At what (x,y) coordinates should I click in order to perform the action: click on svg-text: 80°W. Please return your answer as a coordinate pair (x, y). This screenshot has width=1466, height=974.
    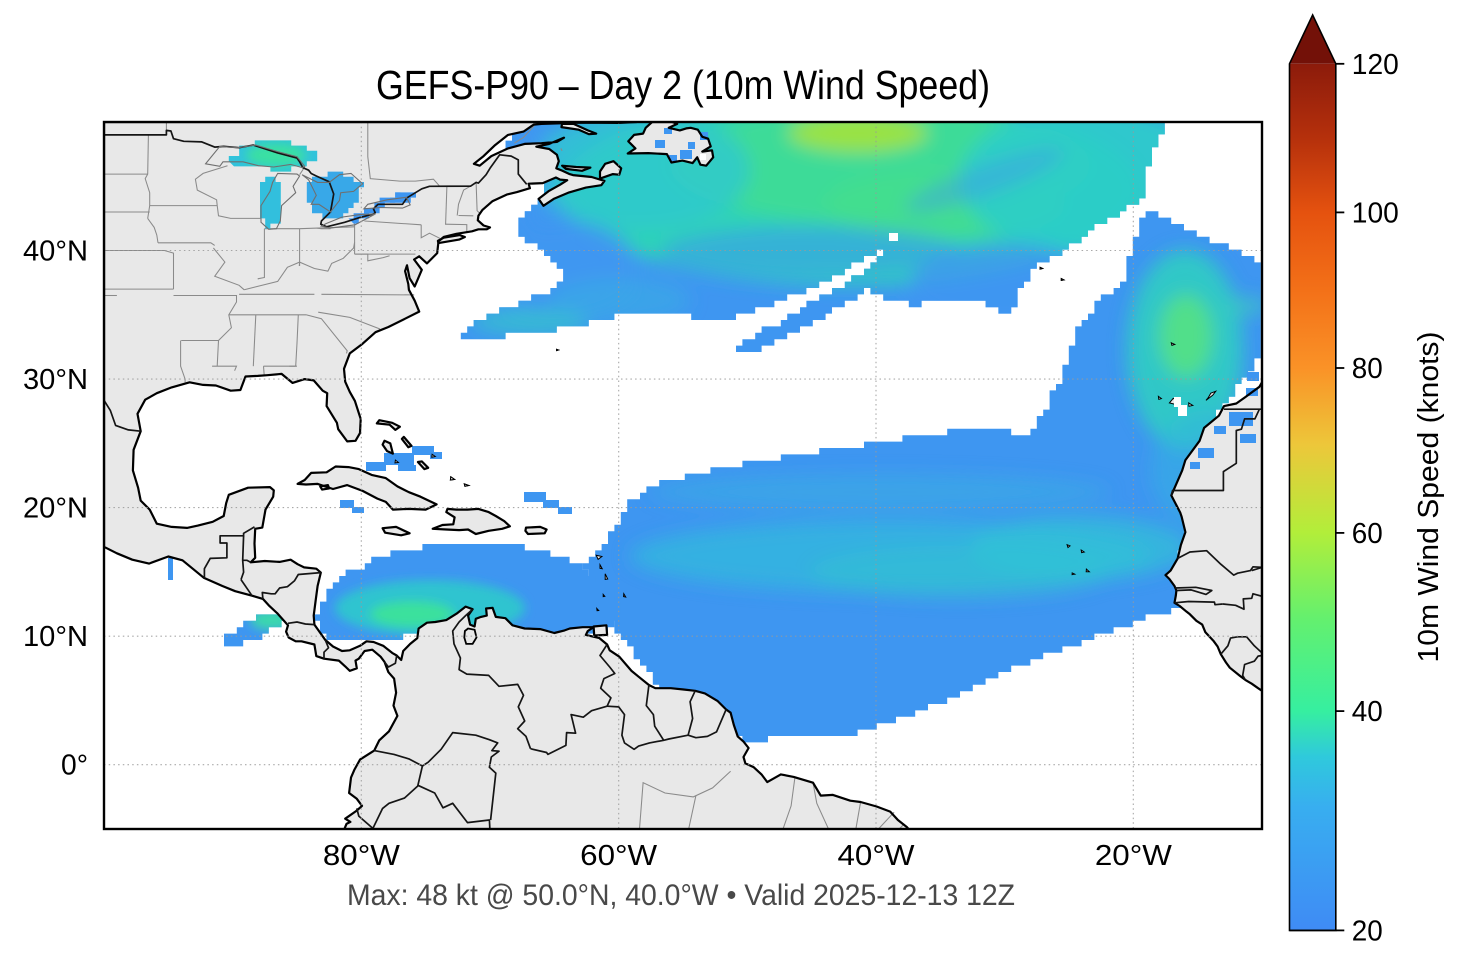
    Looking at the image, I should click on (362, 856).